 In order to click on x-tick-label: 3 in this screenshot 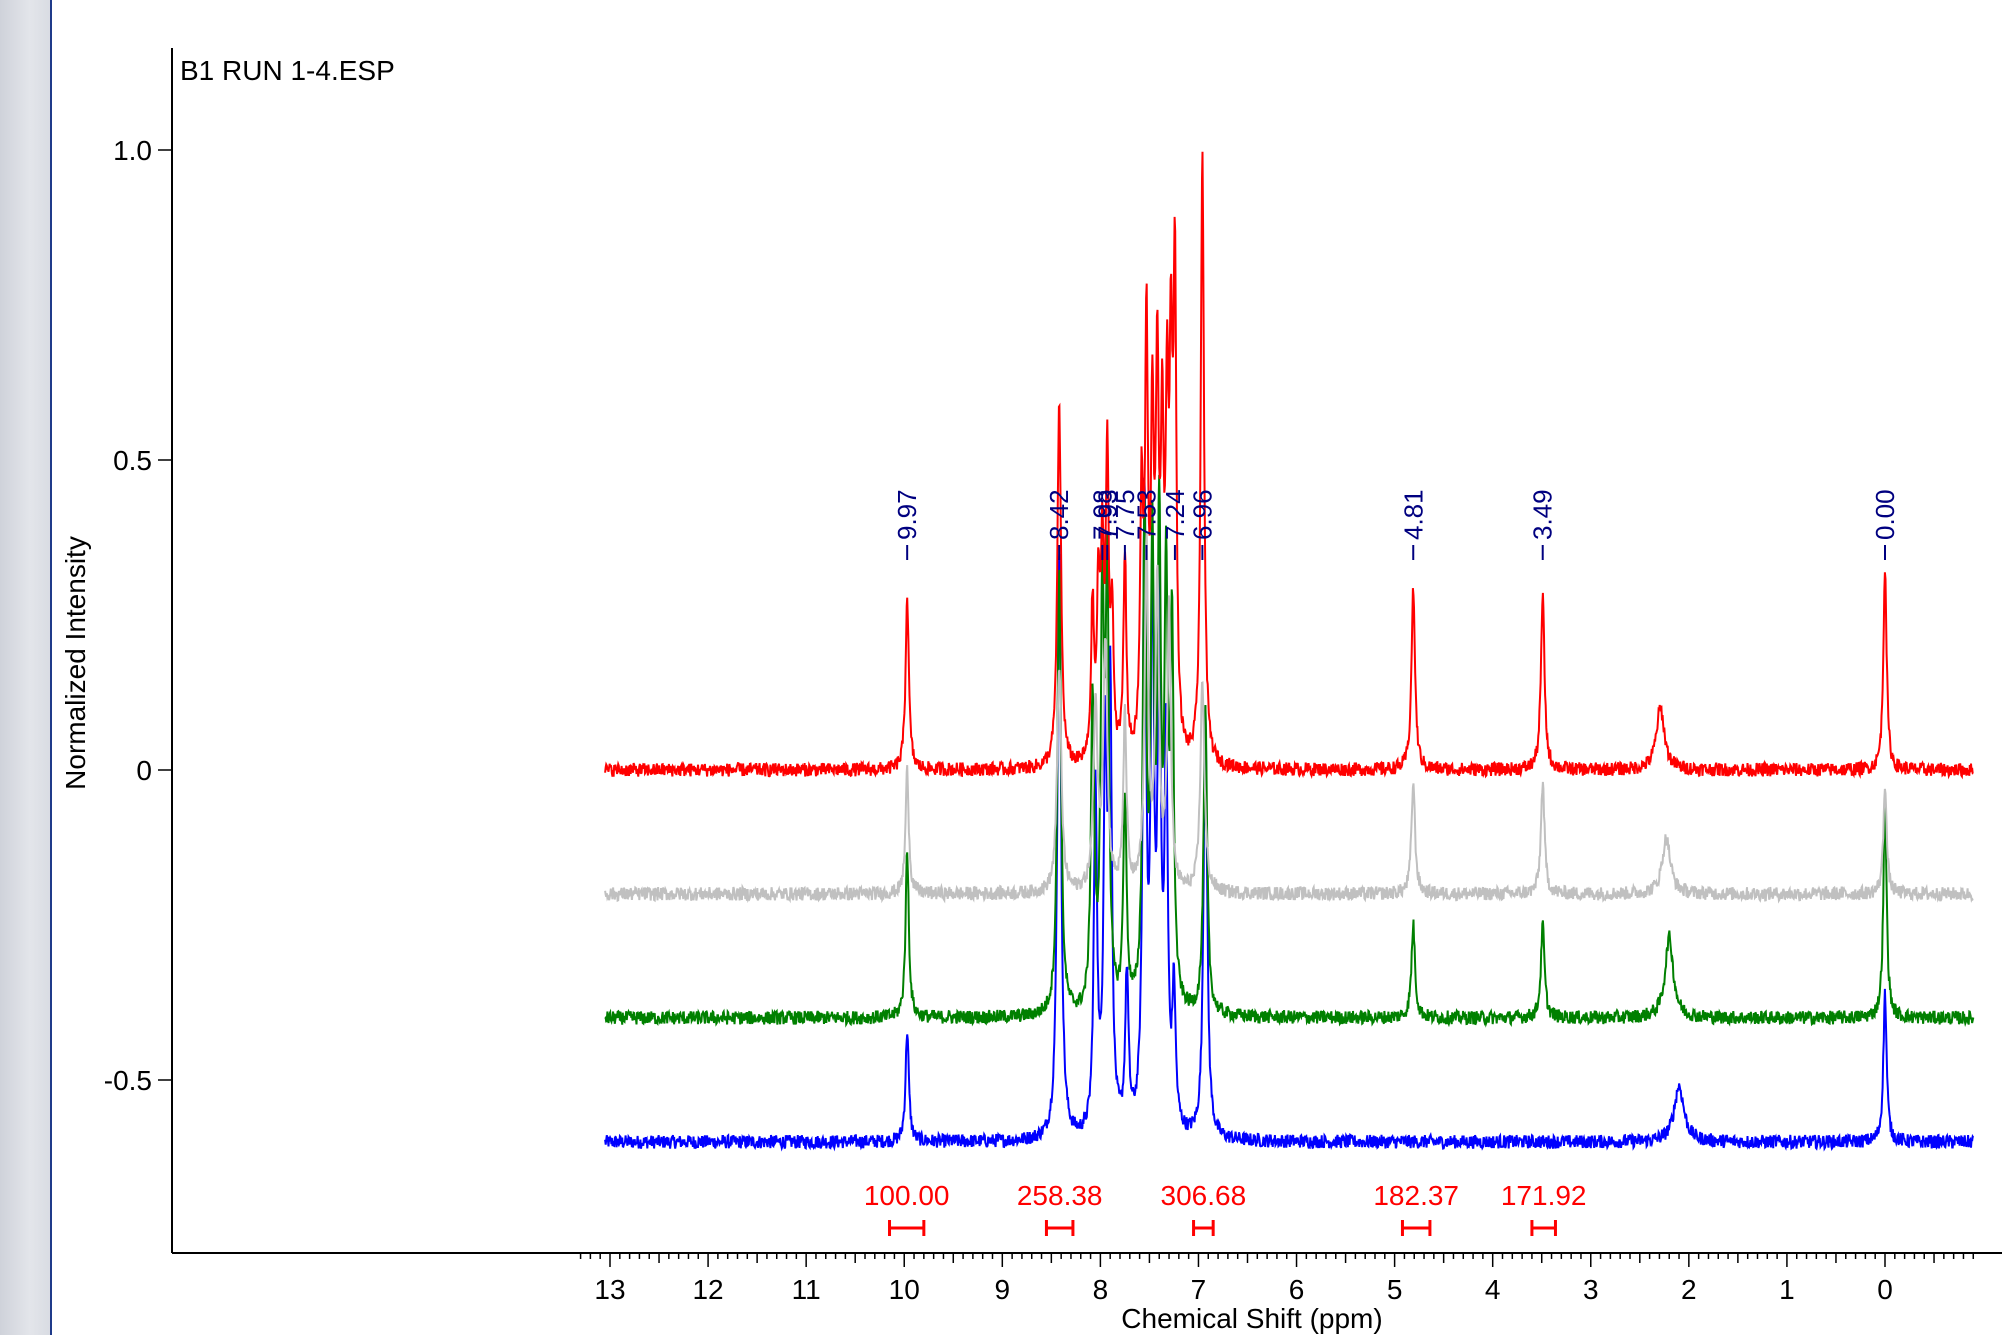, I will do `click(1591, 1289)`.